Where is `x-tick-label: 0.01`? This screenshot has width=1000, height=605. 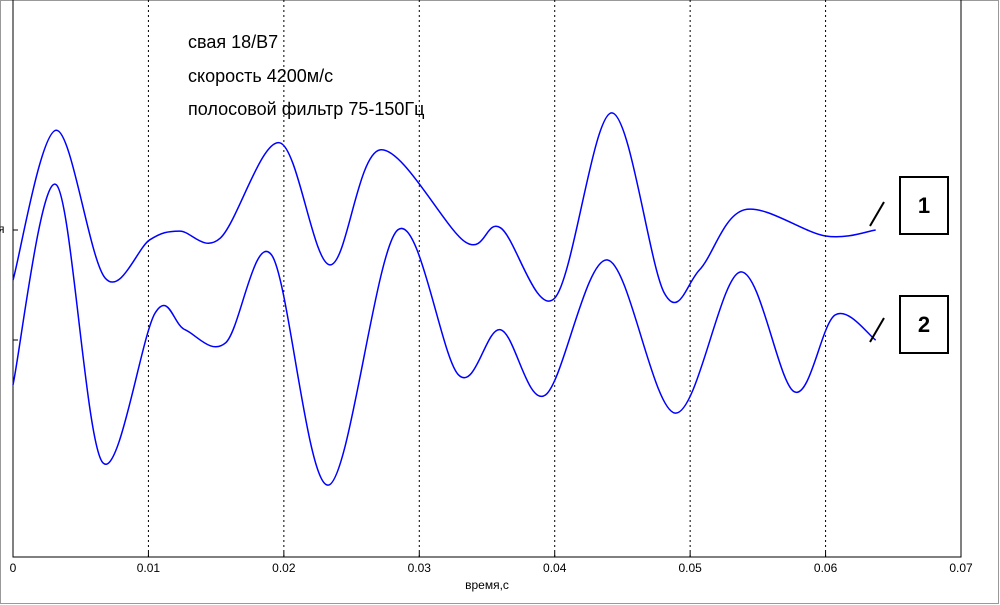
x-tick-label: 0.01 is located at coordinates (149, 568).